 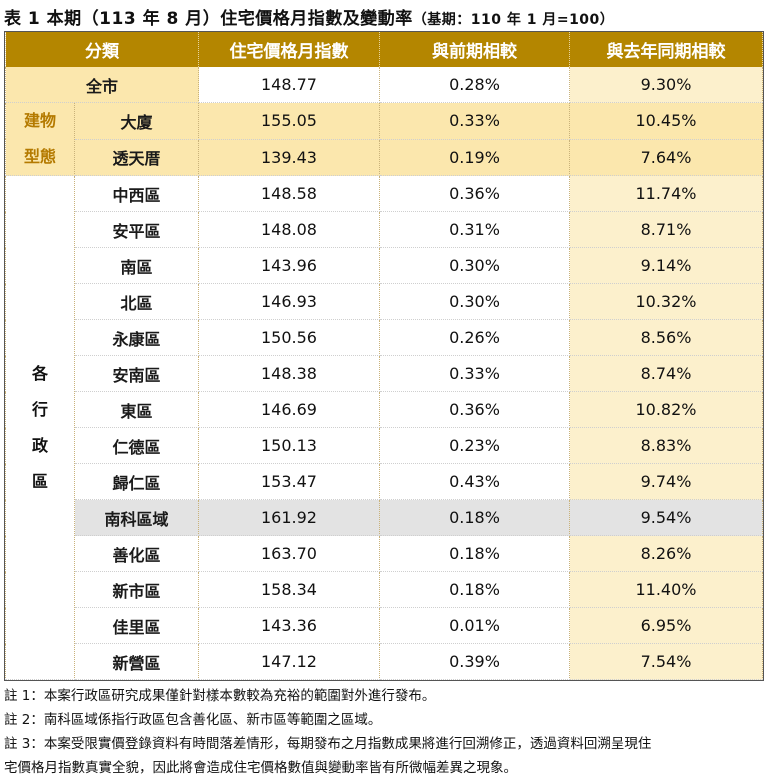 I want to click on row-name: 永康區, so click(x=136, y=337).